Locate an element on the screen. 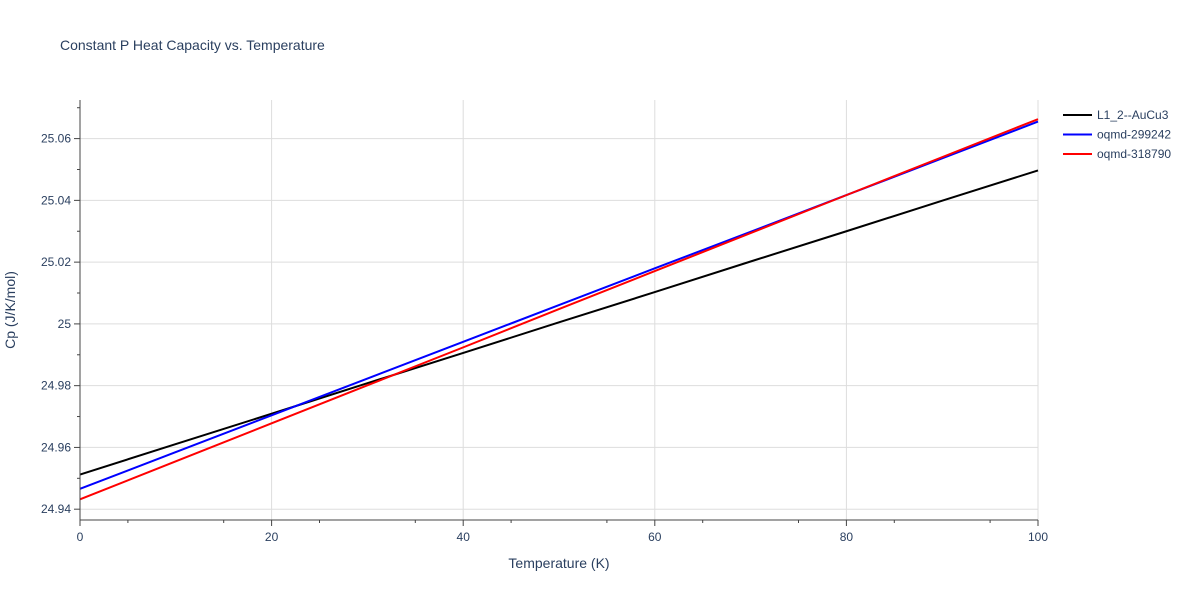 This screenshot has height=605, width=1200. y-tick-label: 25.04 is located at coordinates (56, 200).